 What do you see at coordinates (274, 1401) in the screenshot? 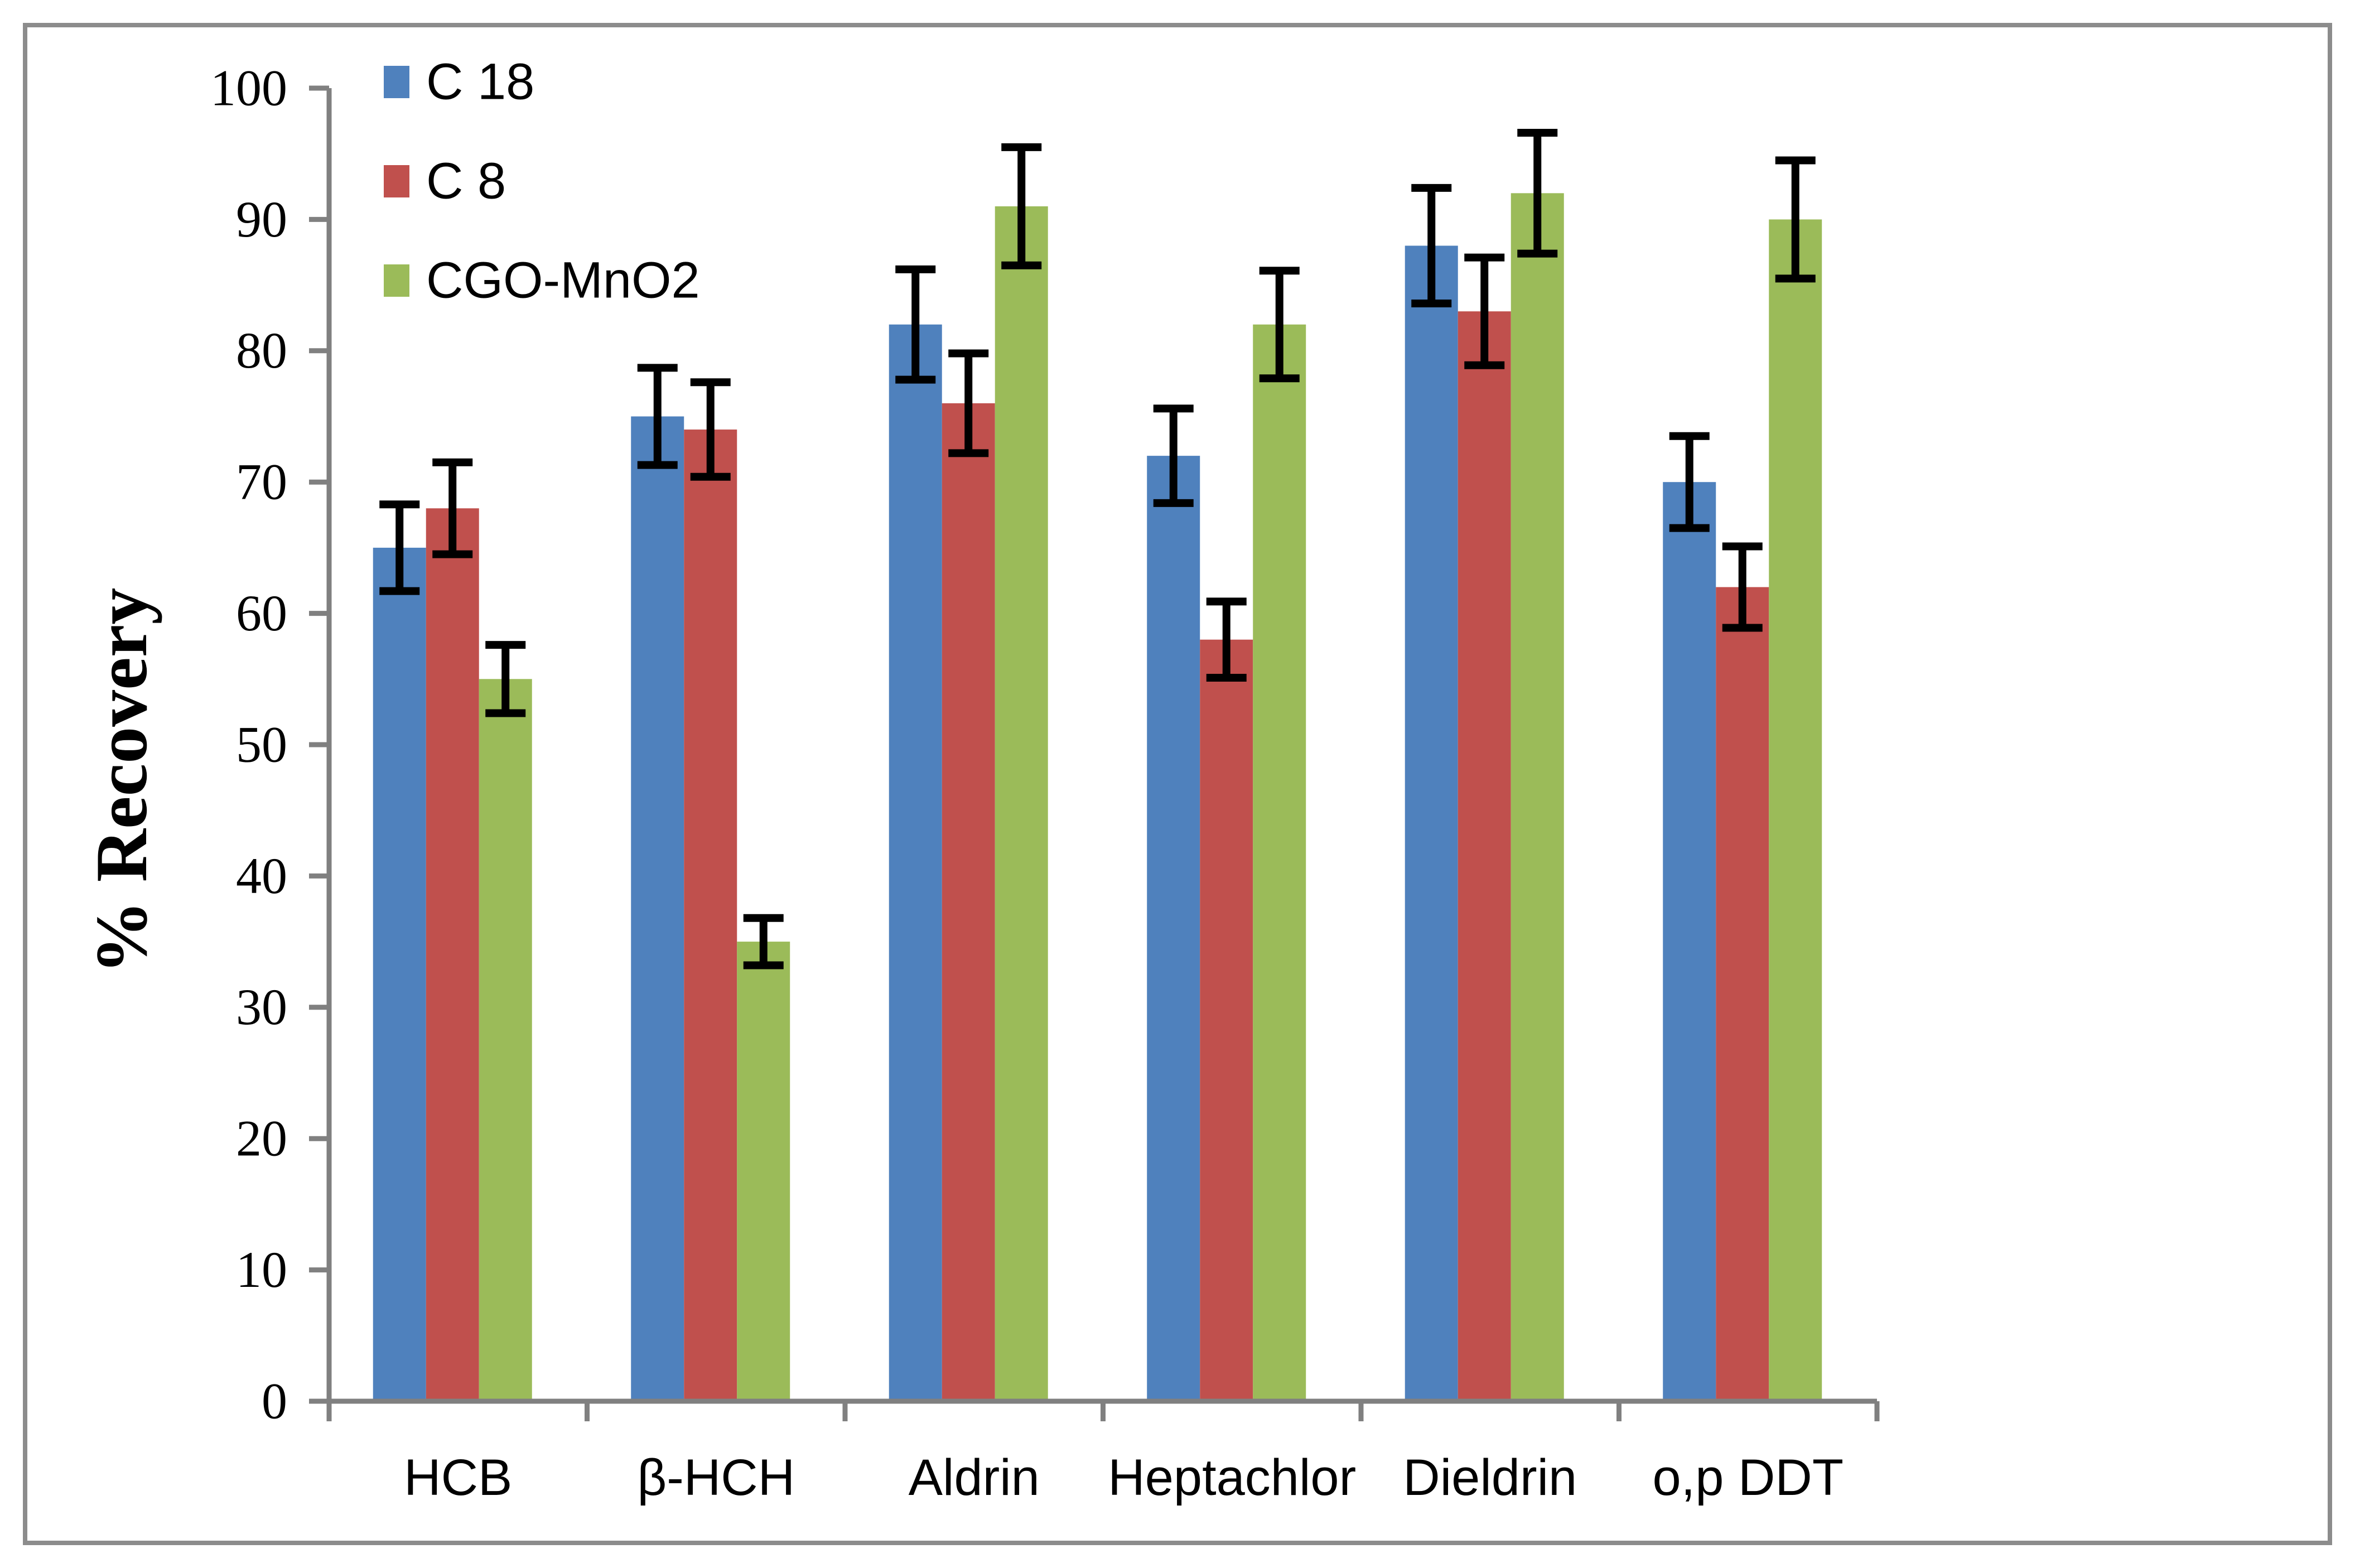
I see `y-tick-label-0: 0` at bounding box center [274, 1401].